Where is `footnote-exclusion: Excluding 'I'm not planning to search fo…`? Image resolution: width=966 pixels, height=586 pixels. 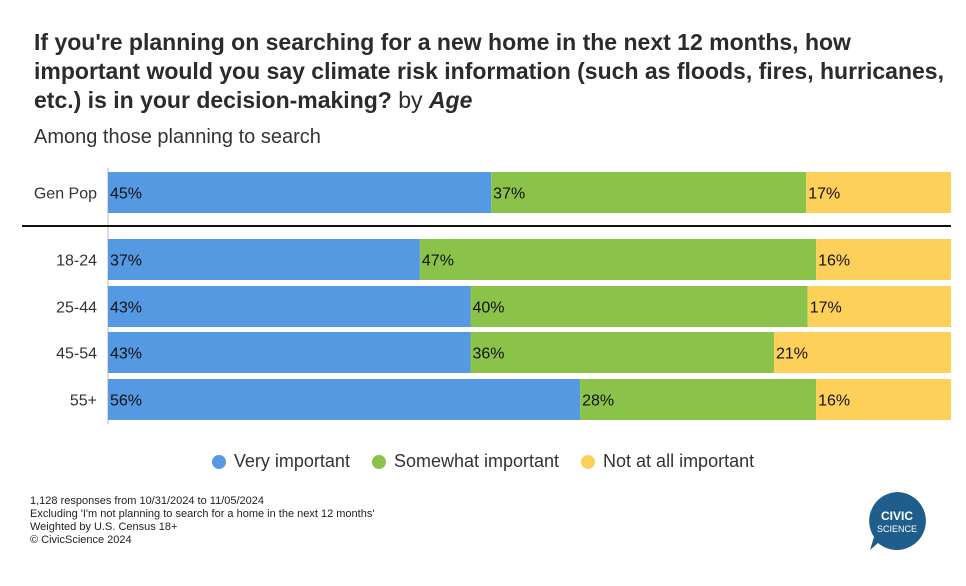
footnote-exclusion: Excluding 'I'm not planning to search fo… is located at coordinates (202, 514).